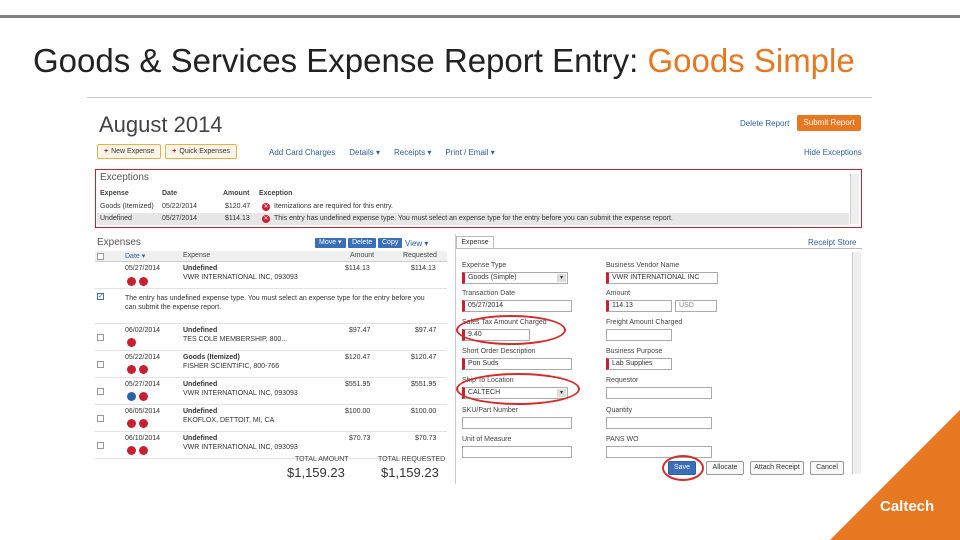  I want to click on freight-input, so click(639, 335).